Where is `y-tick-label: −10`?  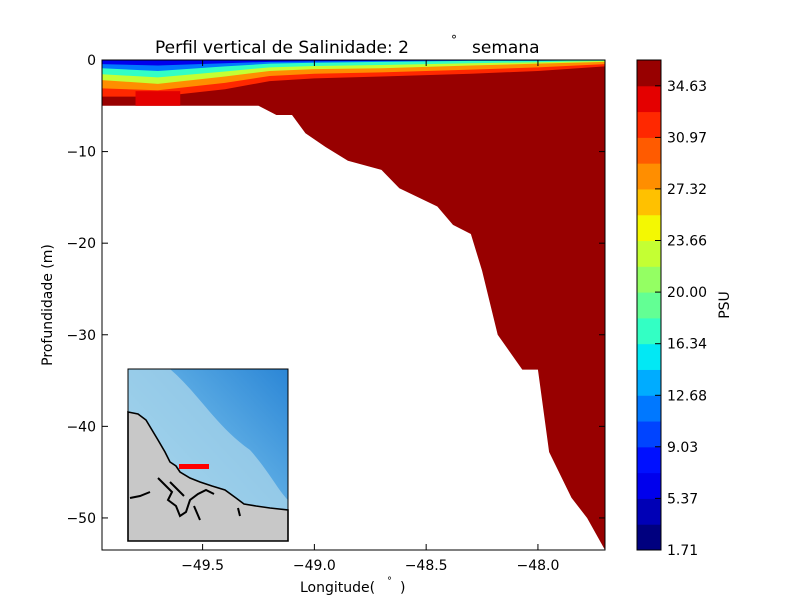
y-tick-label: −10 is located at coordinates (81, 153).